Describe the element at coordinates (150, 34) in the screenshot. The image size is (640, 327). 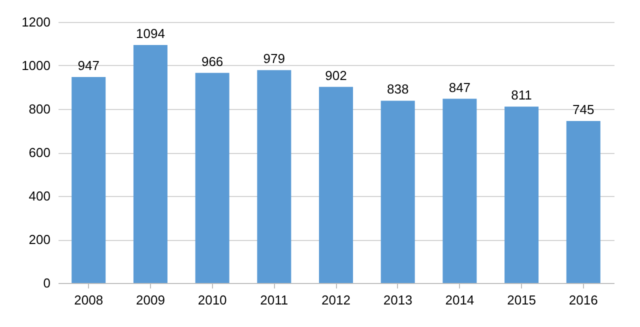
I see `data-label: 1094` at that location.